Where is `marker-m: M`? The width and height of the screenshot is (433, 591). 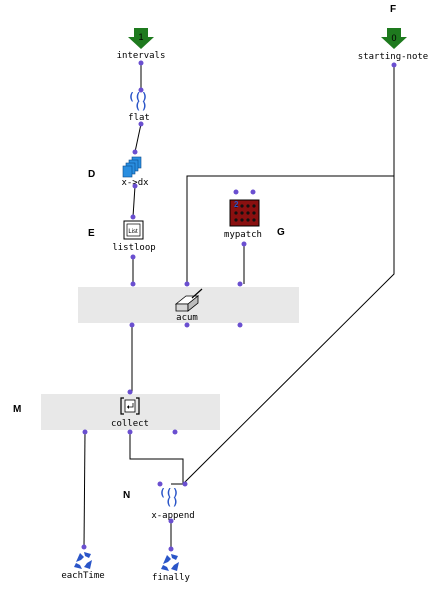 marker-m: M is located at coordinates (17, 409).